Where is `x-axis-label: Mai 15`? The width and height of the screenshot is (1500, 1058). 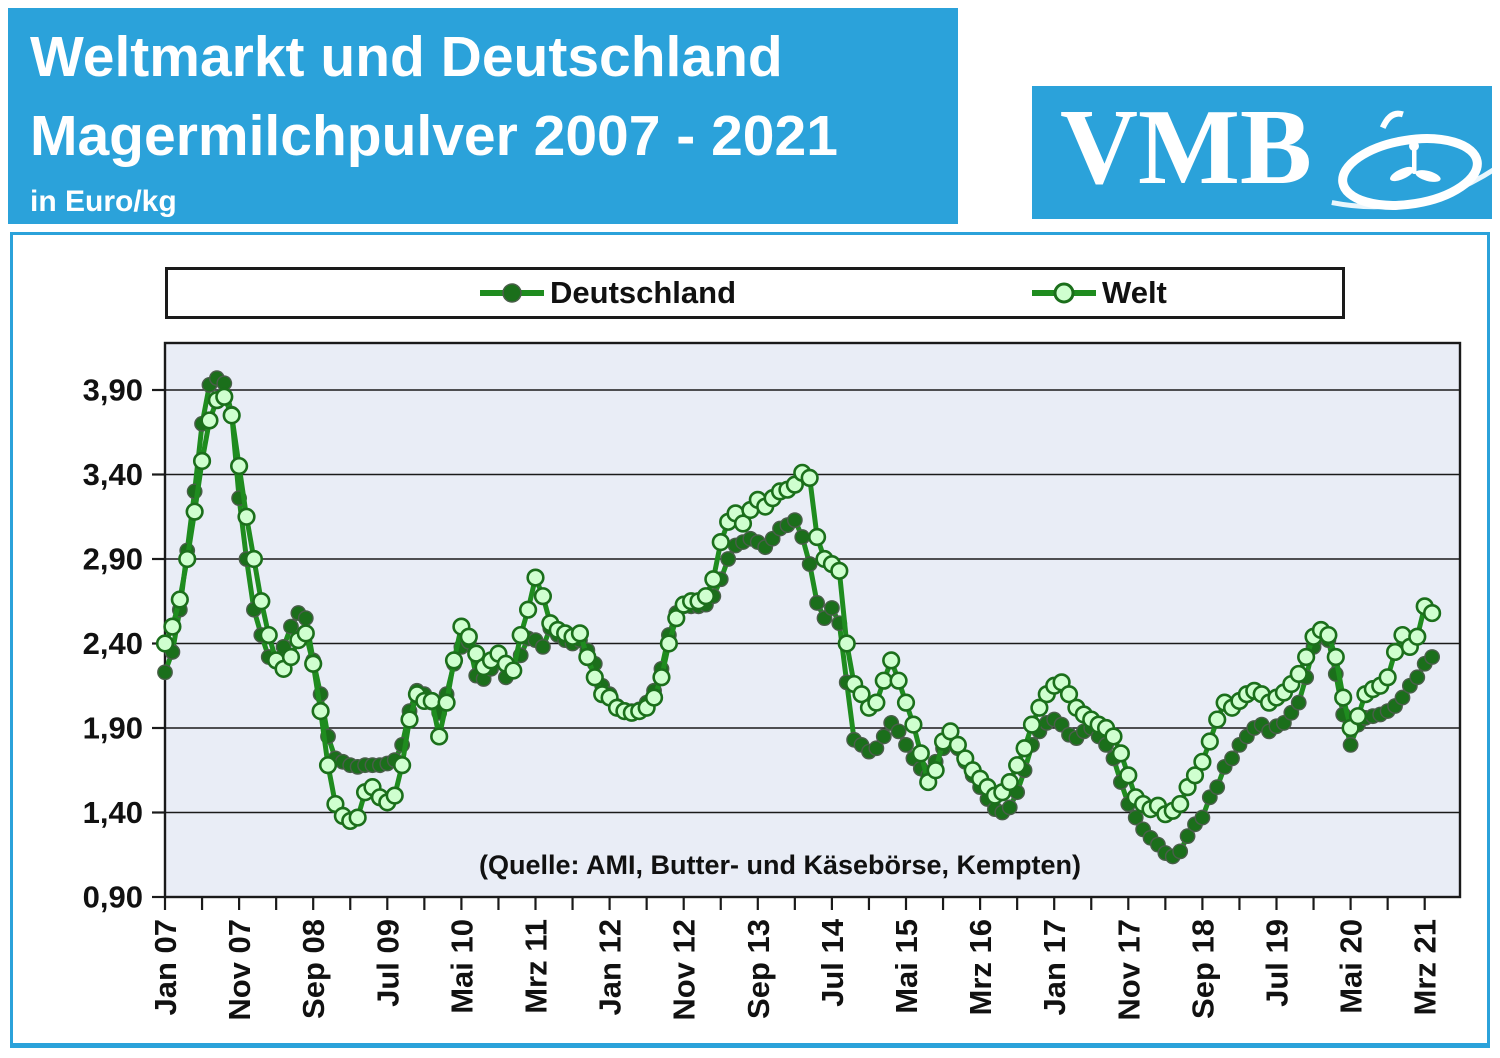 x-axis-label: Mai 15 is located at coordinates (906, 966).